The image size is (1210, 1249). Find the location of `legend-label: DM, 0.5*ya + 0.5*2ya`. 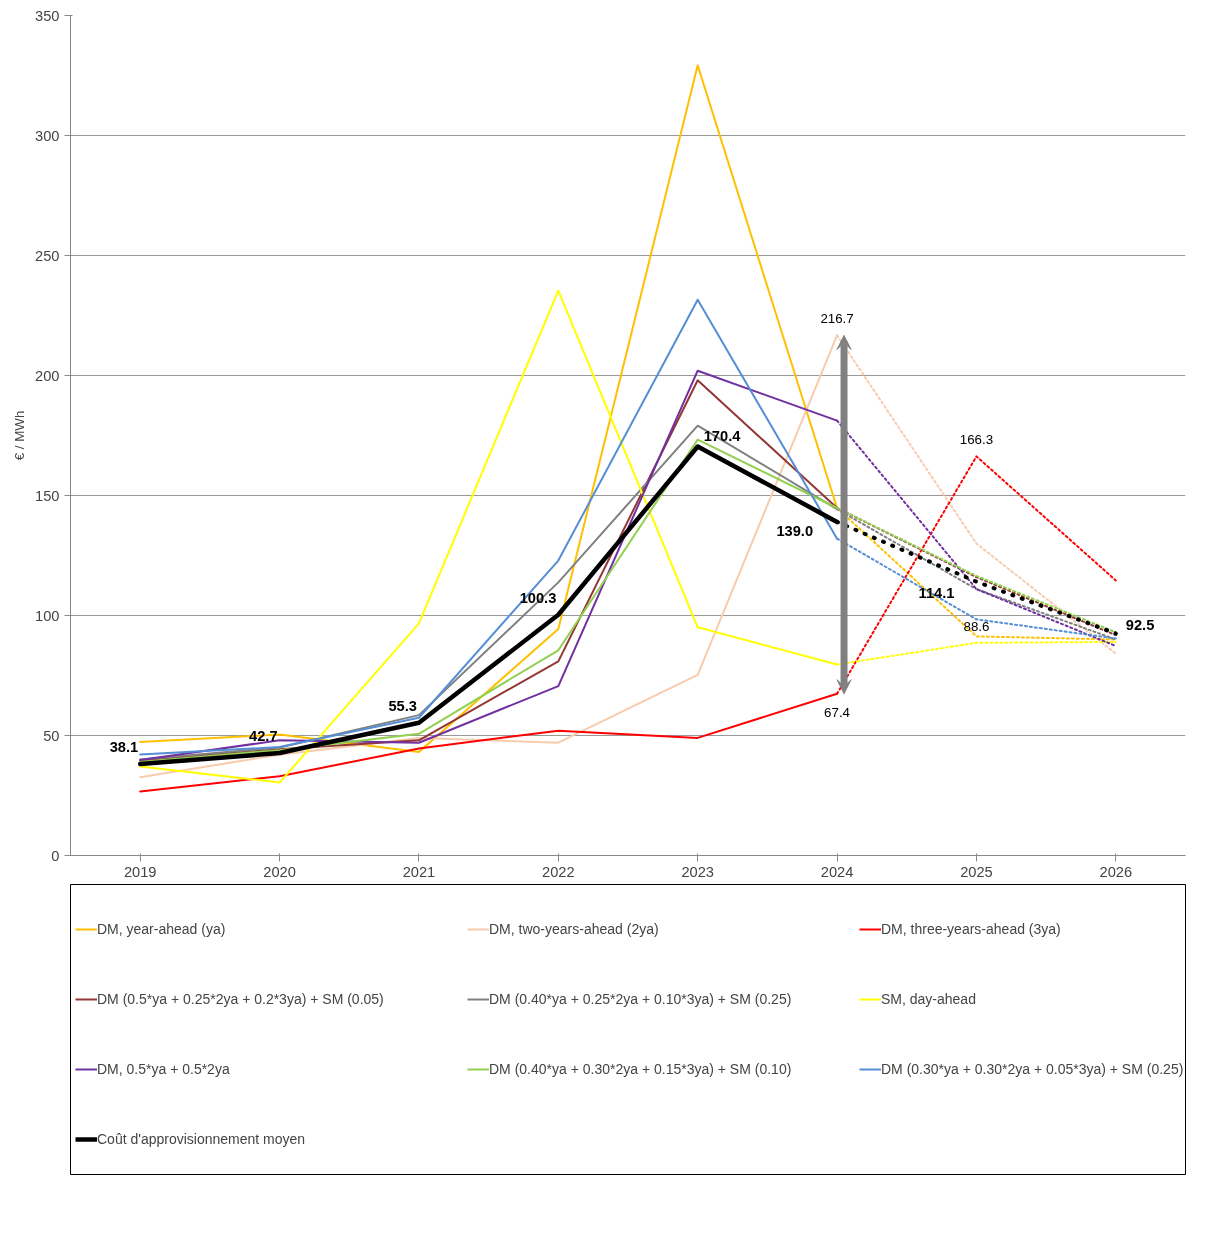

legend-label: DM, 0.5*ya + 0.5*2ya is located at coordinates (163, 1069).